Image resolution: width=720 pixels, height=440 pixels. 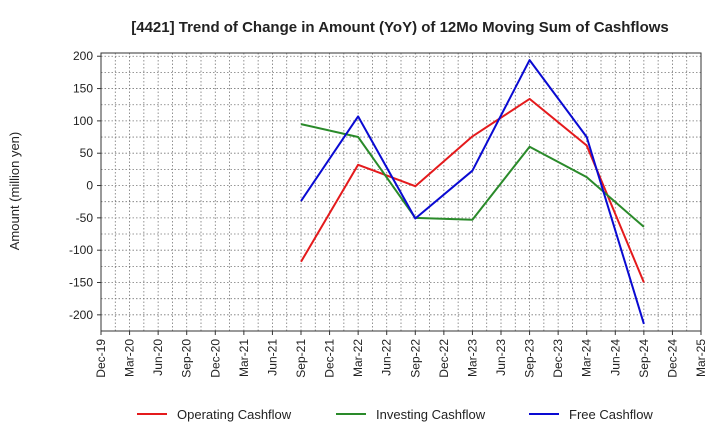 I want to click on x-tick-label: Jun-22, so click(x=387, y=357).